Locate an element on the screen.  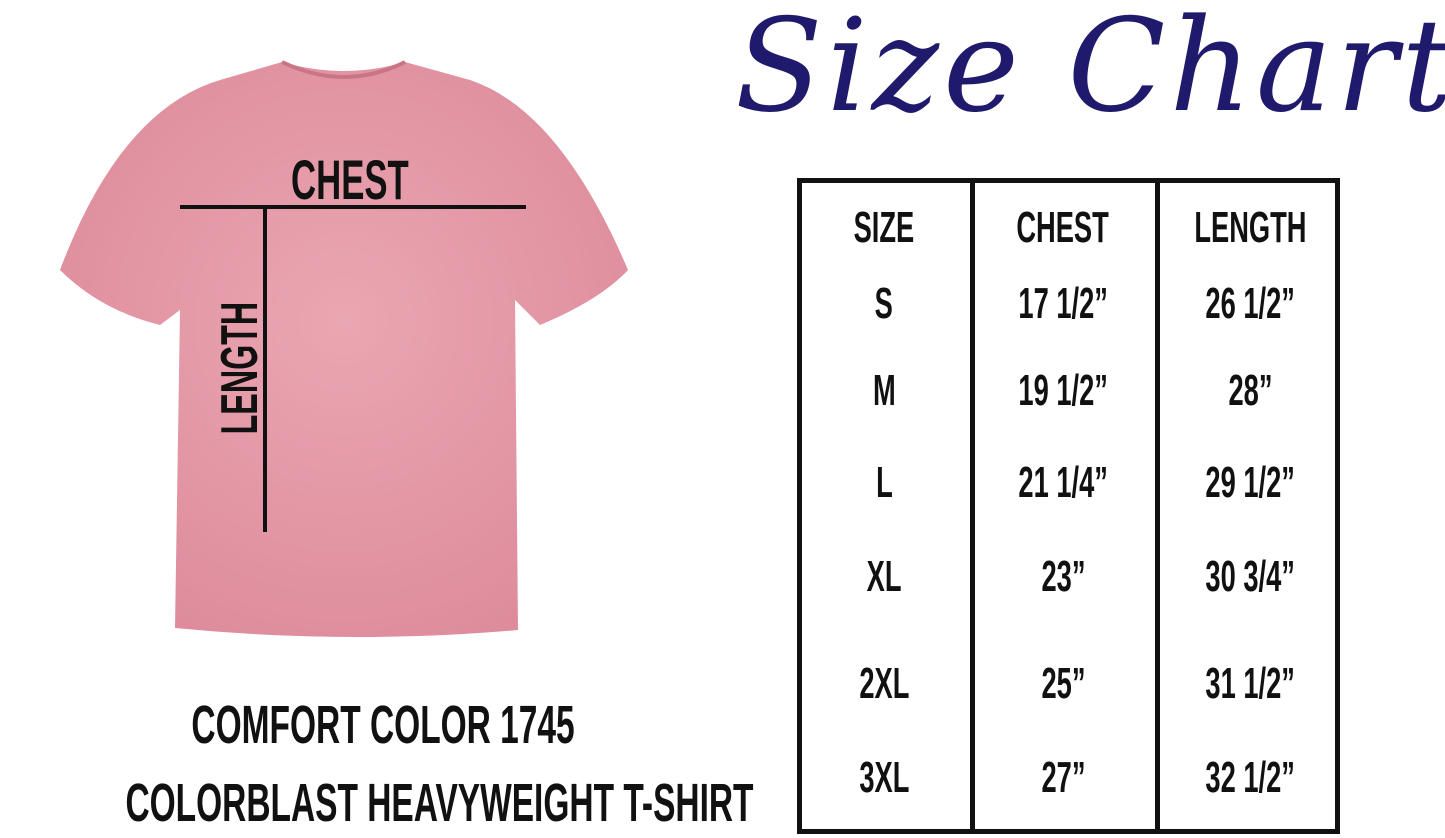
length-cell: 30 3/4” is located at coordinates (1250, 577).